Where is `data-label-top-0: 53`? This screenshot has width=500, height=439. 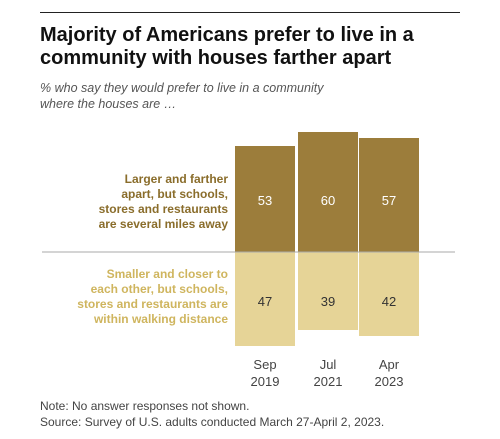 data-label-top-0: 53 is located at coordinates (265, 200).